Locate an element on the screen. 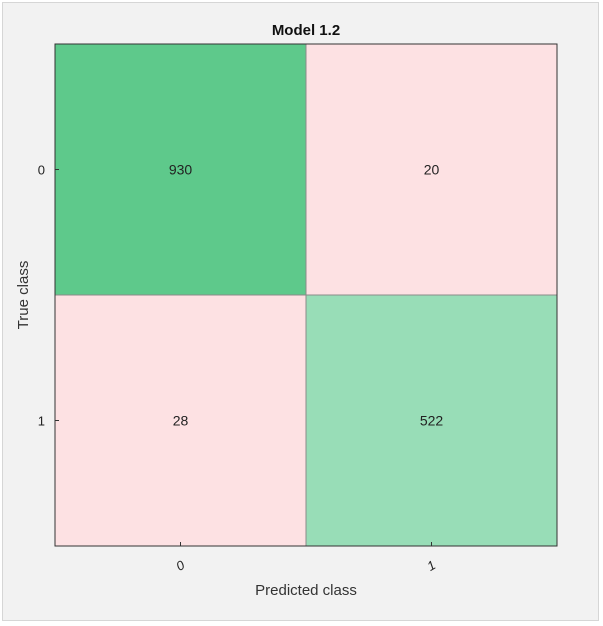 This screenshot has width=603, height=626. cell-value-label-0-1: 20 is located at coordinates (432, 170).